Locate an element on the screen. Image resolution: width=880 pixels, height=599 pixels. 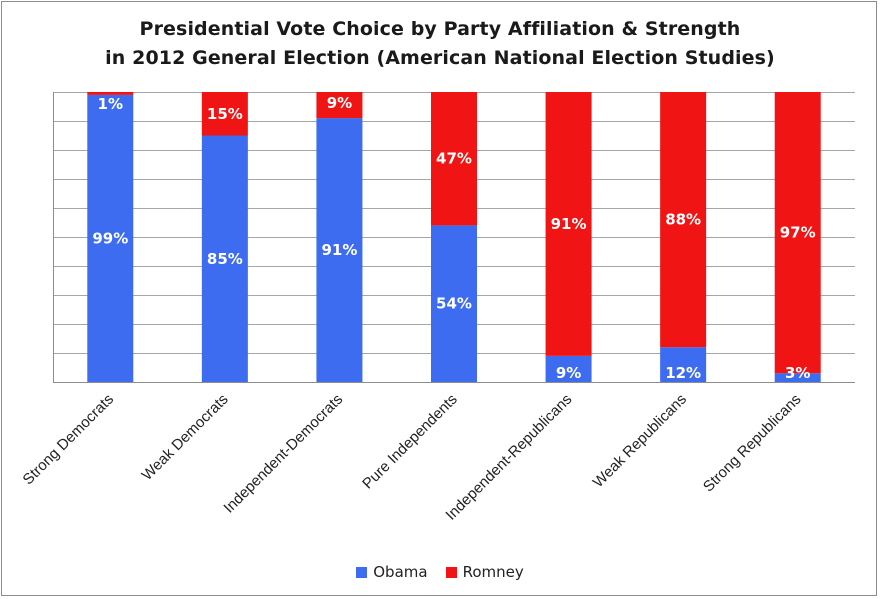
bar-label-obama: 91% is located at coordinates (339, 250).